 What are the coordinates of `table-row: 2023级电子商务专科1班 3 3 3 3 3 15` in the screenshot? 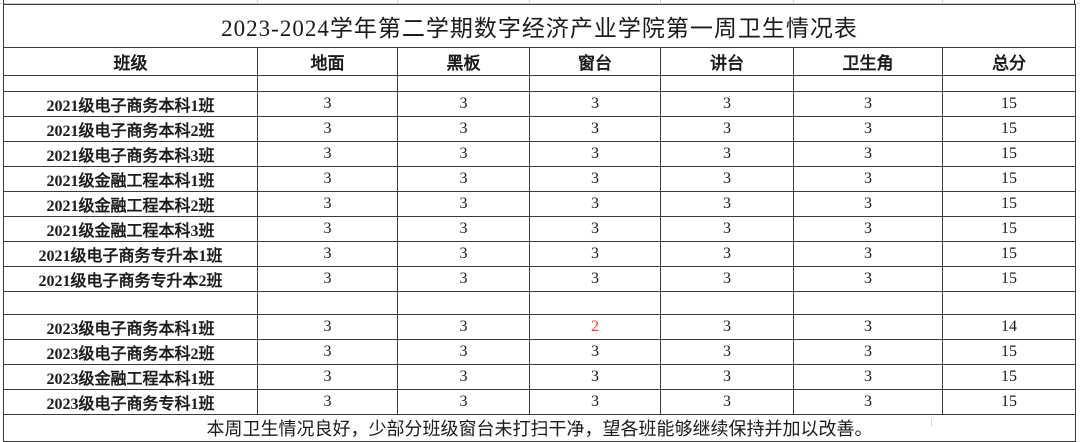 It's located at (540, 402).